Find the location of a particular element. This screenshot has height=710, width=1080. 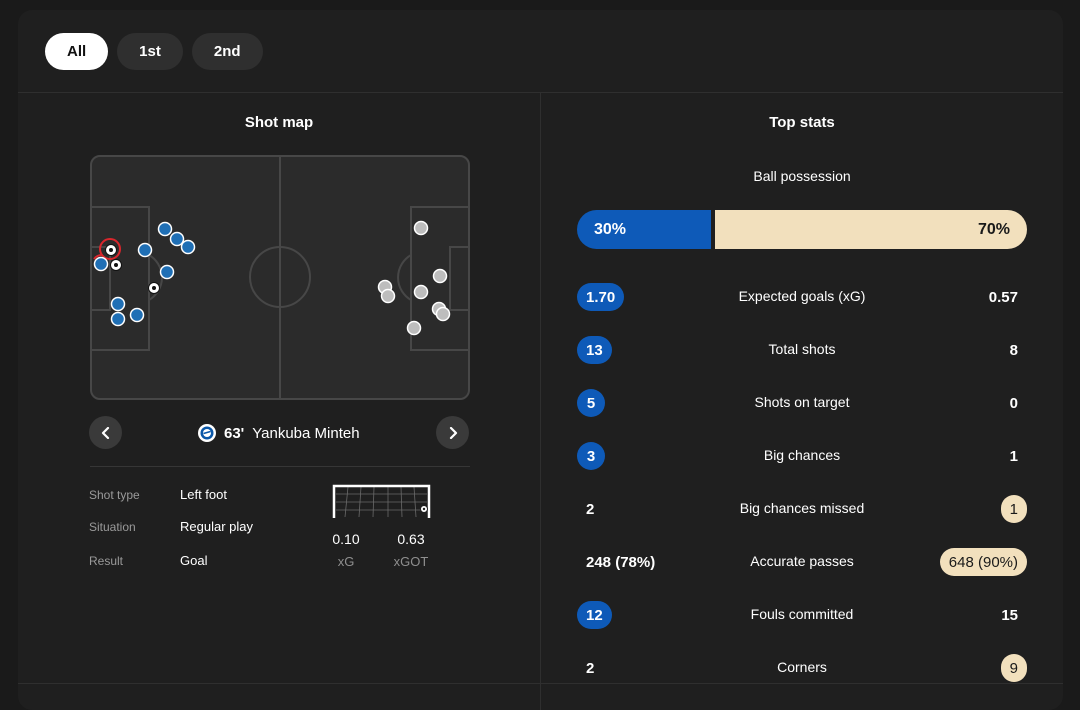

stat-away-value: 15 is located at coordinates (1014, 615).